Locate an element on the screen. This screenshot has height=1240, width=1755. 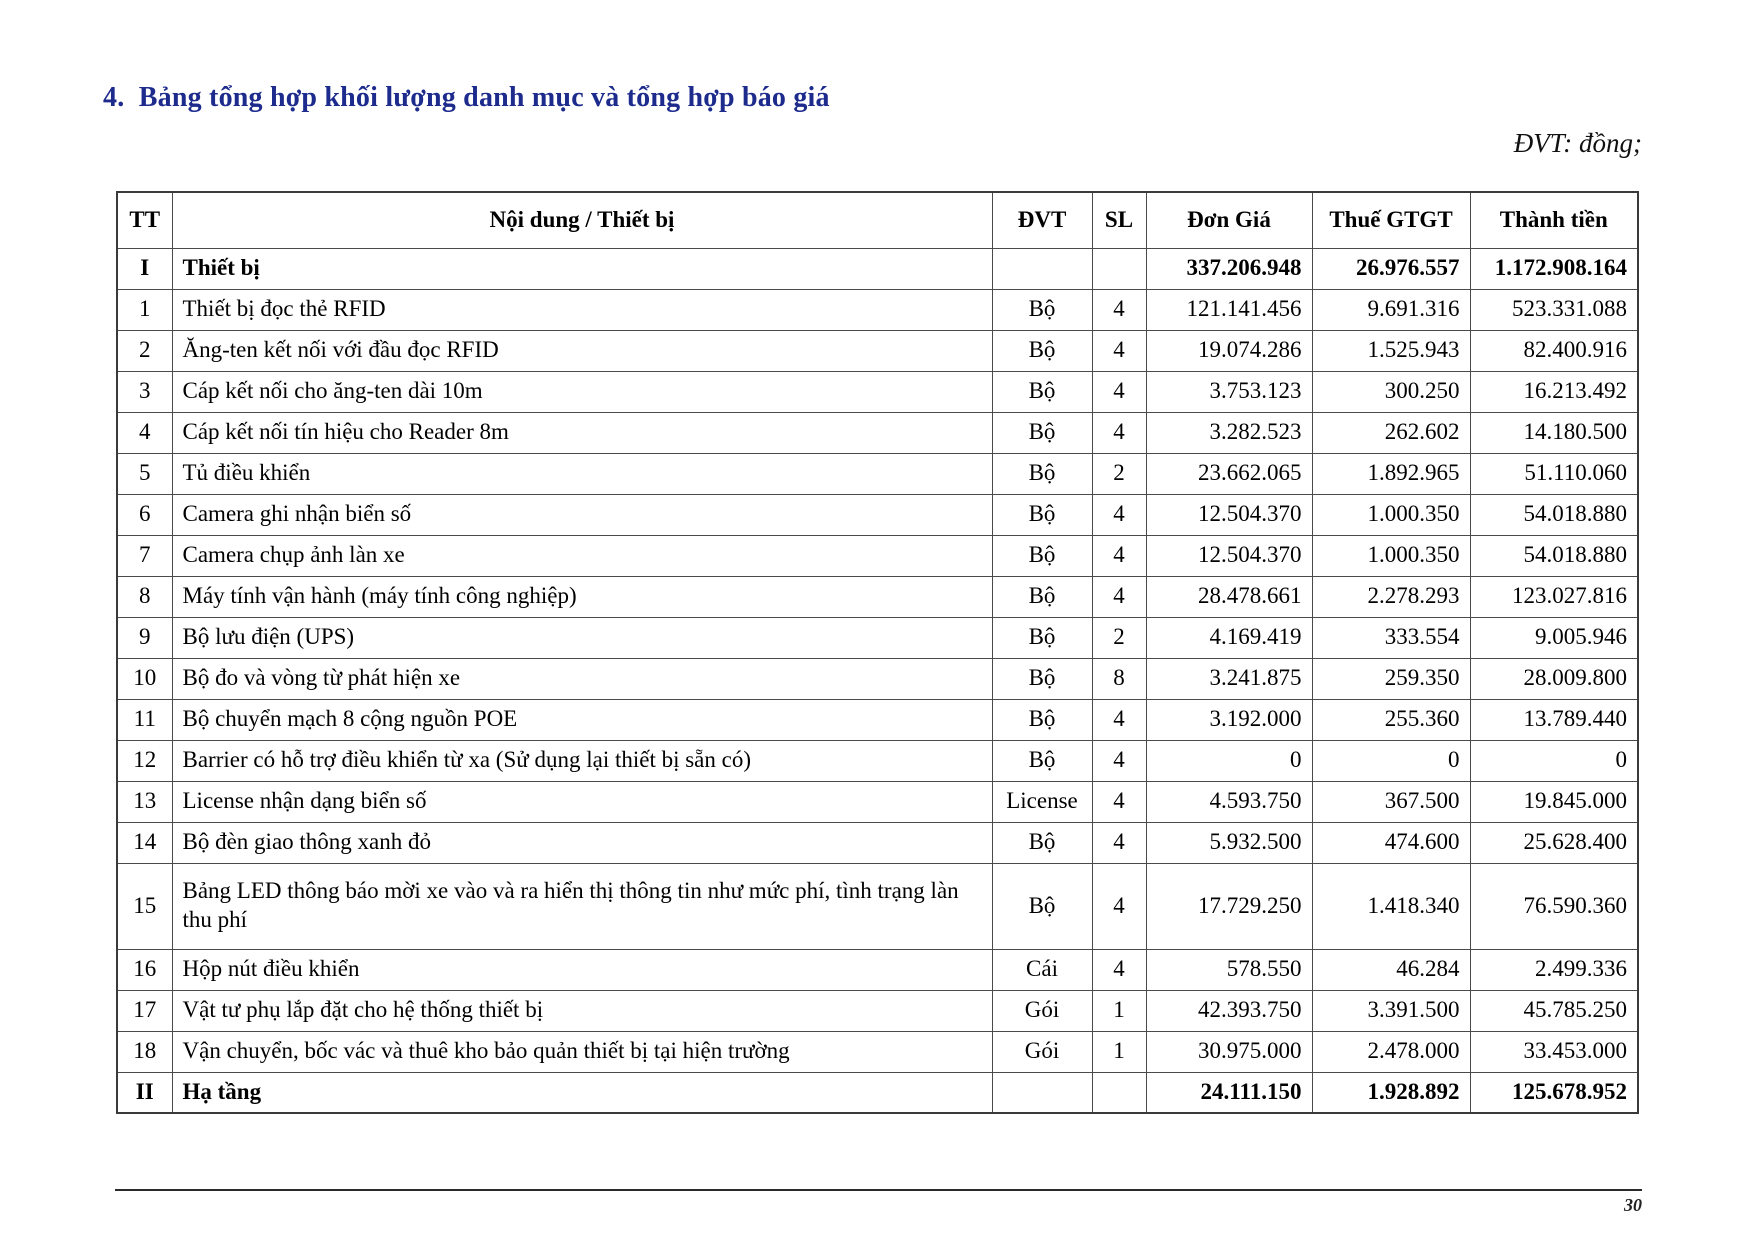
cell-content: Ăng-ten kết nối với đầu đọc RFID is located at coordinates (582, 350).